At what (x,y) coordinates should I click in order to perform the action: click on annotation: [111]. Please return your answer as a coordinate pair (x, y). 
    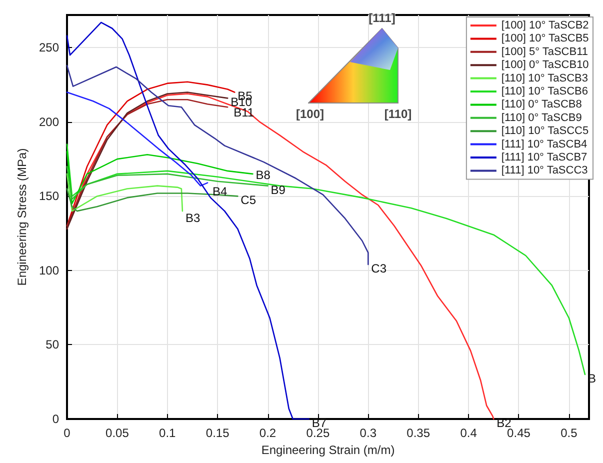
    Looking at the image, I should click on (382, 18).